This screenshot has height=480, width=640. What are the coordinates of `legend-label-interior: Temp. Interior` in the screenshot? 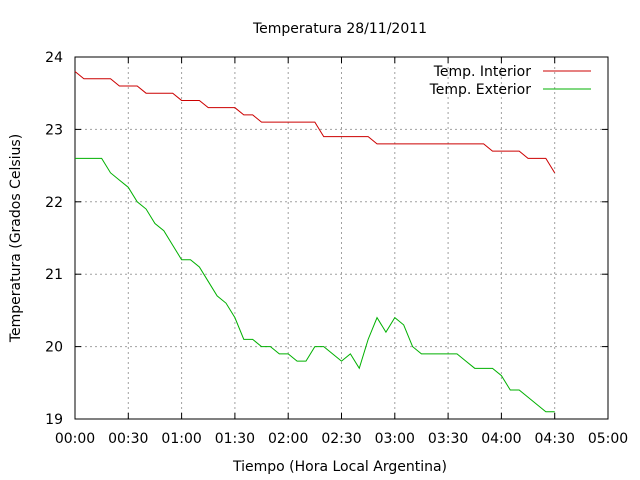 It's located at (482, 72).